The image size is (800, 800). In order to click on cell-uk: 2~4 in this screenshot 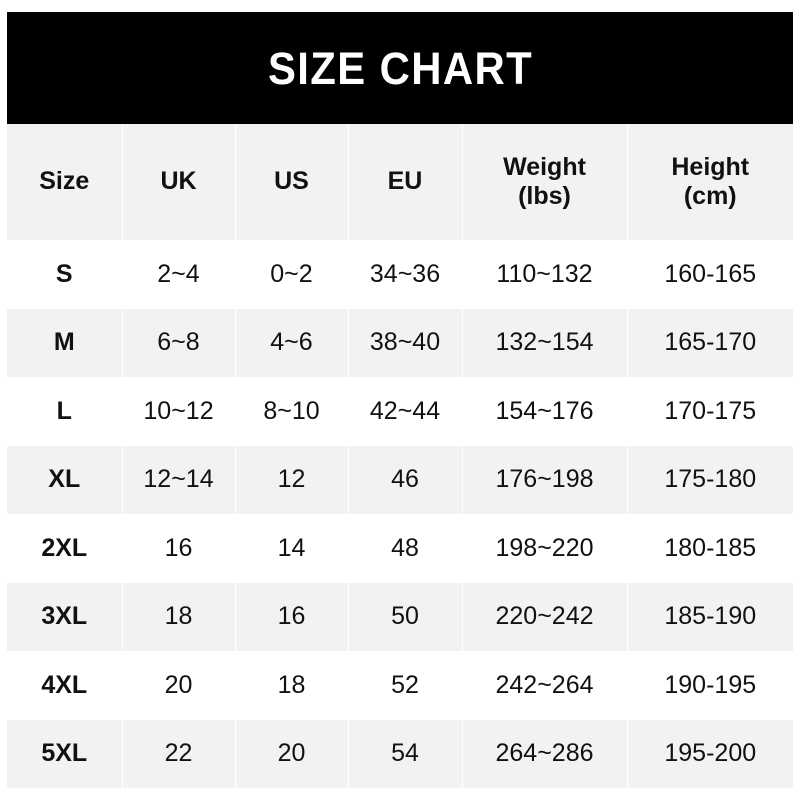, I will do `click(179, 274)`.